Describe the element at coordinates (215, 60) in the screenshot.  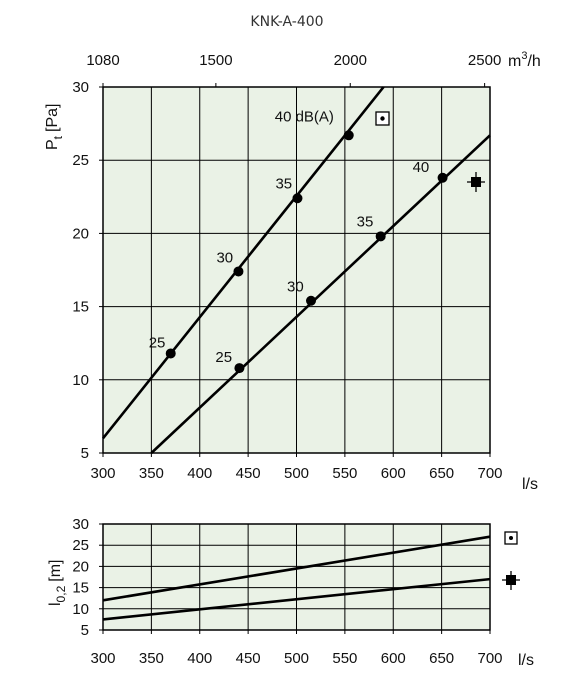
I see `top-tick-label: 1500` at that location.